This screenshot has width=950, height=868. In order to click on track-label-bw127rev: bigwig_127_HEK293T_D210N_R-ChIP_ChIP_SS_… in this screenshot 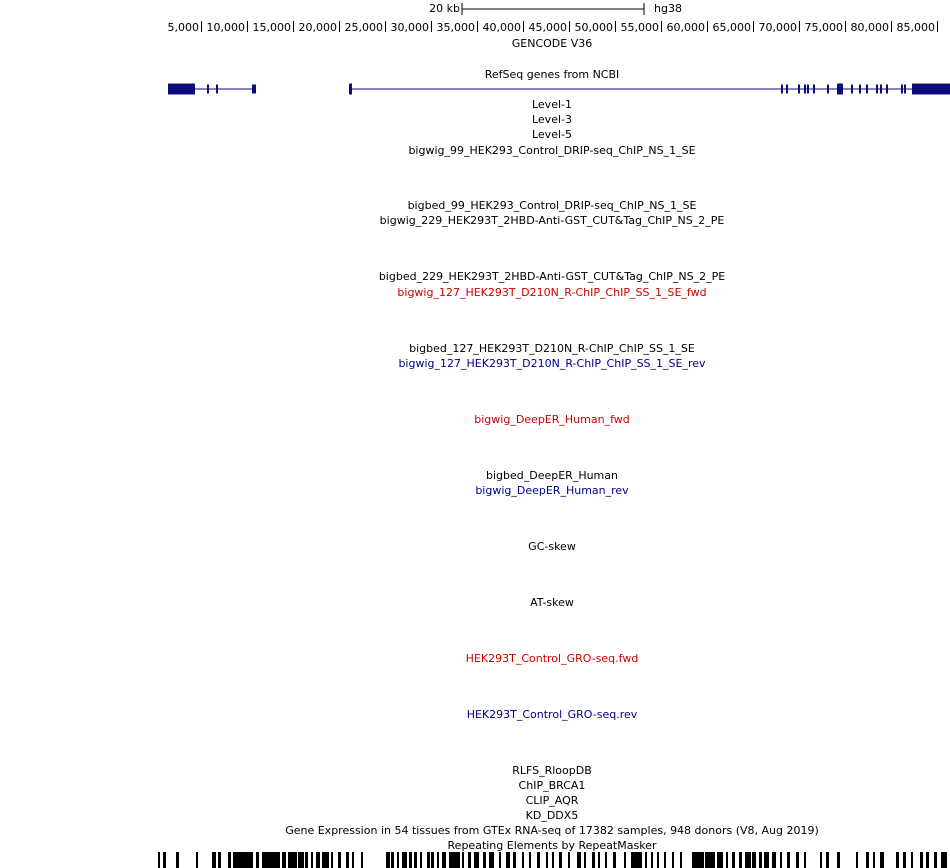, I will do `click(552, 363)`.